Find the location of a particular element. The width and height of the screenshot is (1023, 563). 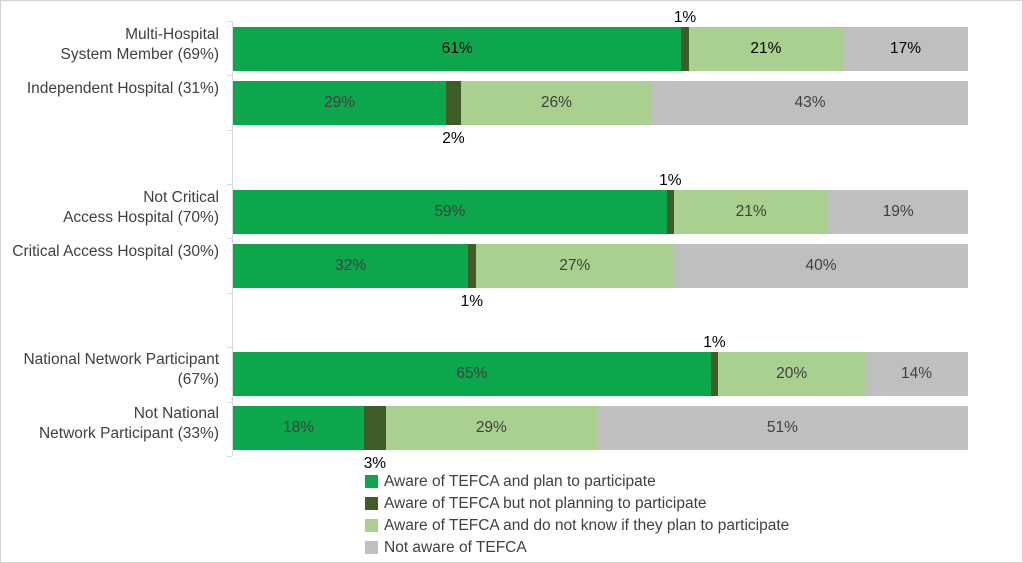

data-label: 27% is located at coordinates (575, 265).